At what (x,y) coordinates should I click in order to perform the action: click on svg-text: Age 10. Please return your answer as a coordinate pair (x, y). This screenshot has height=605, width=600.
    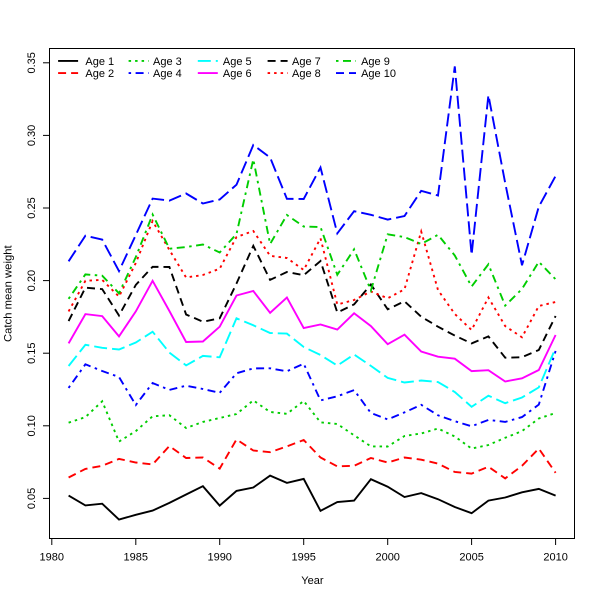
    Looking at the image, I should click on (378, 74).